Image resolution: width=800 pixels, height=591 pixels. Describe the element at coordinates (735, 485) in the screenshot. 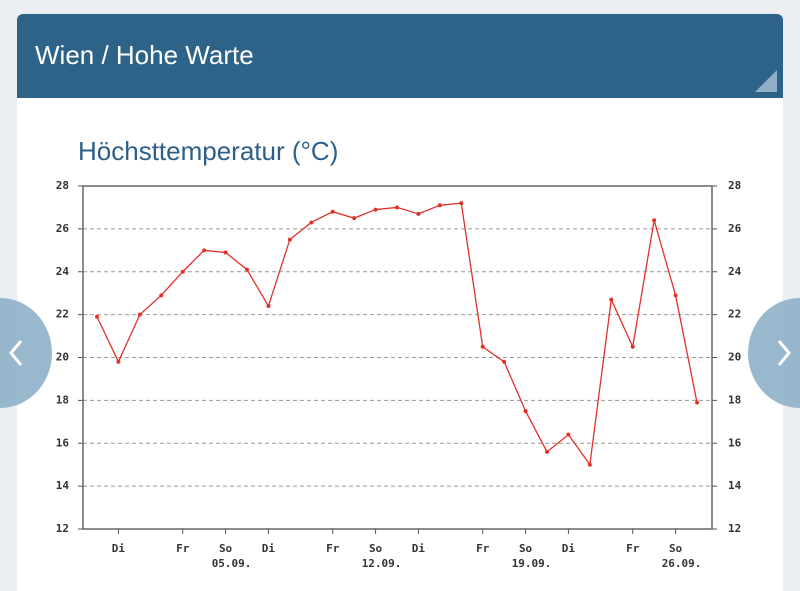

I see `y2-tick-label: 14` at that location.